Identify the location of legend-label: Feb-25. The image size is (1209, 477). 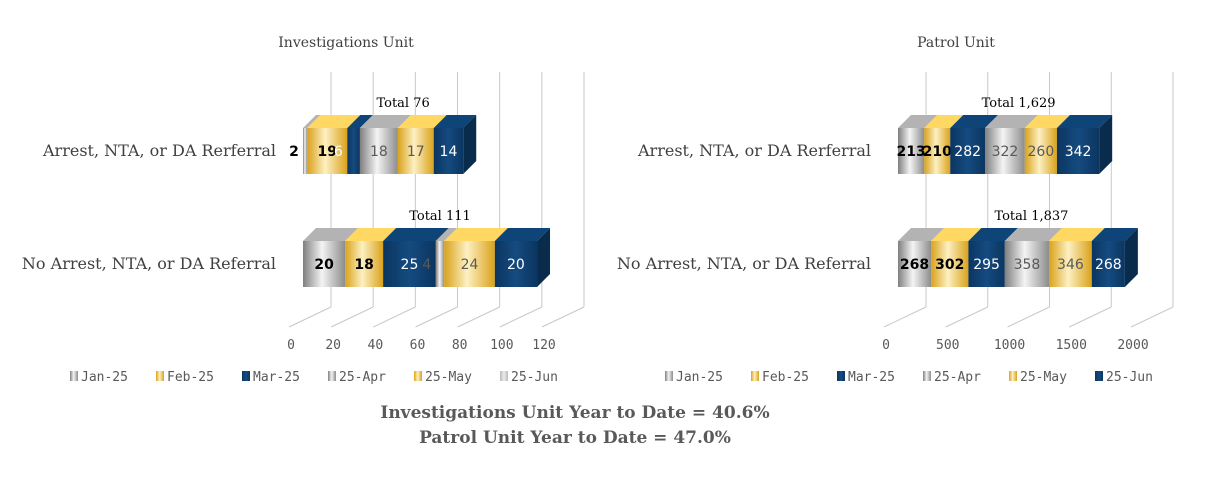
(190, 377).